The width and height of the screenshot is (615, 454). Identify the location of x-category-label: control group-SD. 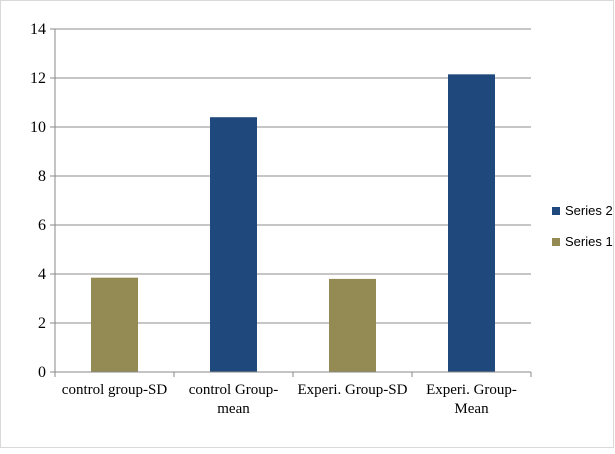
(115, 390).